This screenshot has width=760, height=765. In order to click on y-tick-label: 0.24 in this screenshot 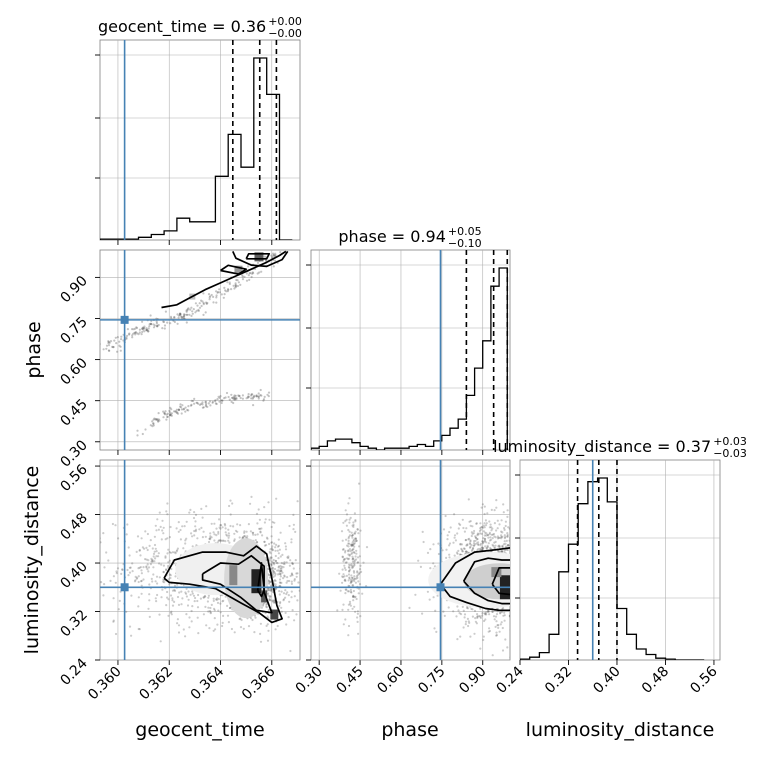, I will do `click(73, 671)`.